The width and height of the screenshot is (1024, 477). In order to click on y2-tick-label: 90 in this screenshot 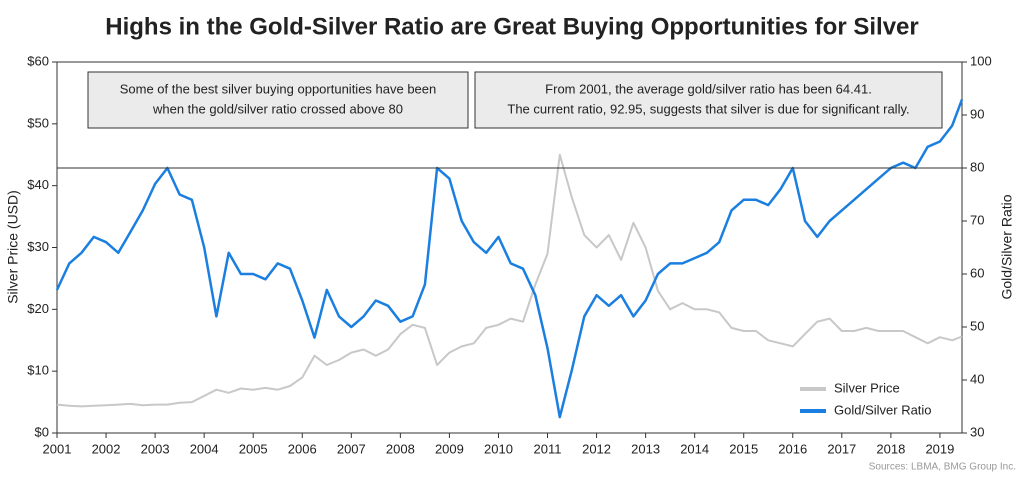, I will do `click(977, 113)`.